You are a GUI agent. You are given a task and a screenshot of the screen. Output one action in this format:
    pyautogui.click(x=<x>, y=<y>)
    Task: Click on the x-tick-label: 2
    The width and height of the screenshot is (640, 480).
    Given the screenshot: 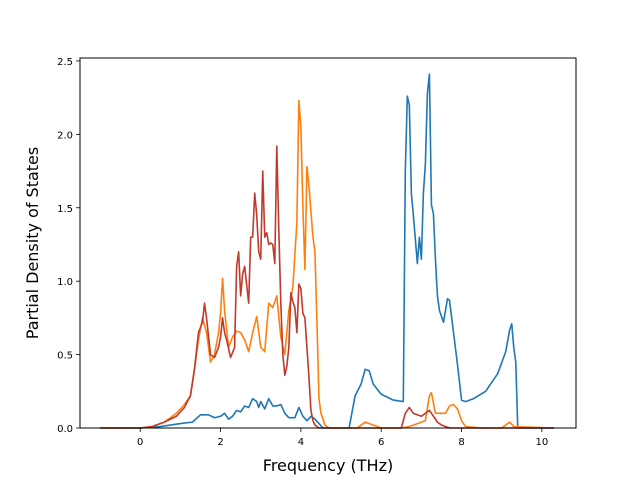 What is the action you would take?
    pyautogui.click(x=220, y=442)
    